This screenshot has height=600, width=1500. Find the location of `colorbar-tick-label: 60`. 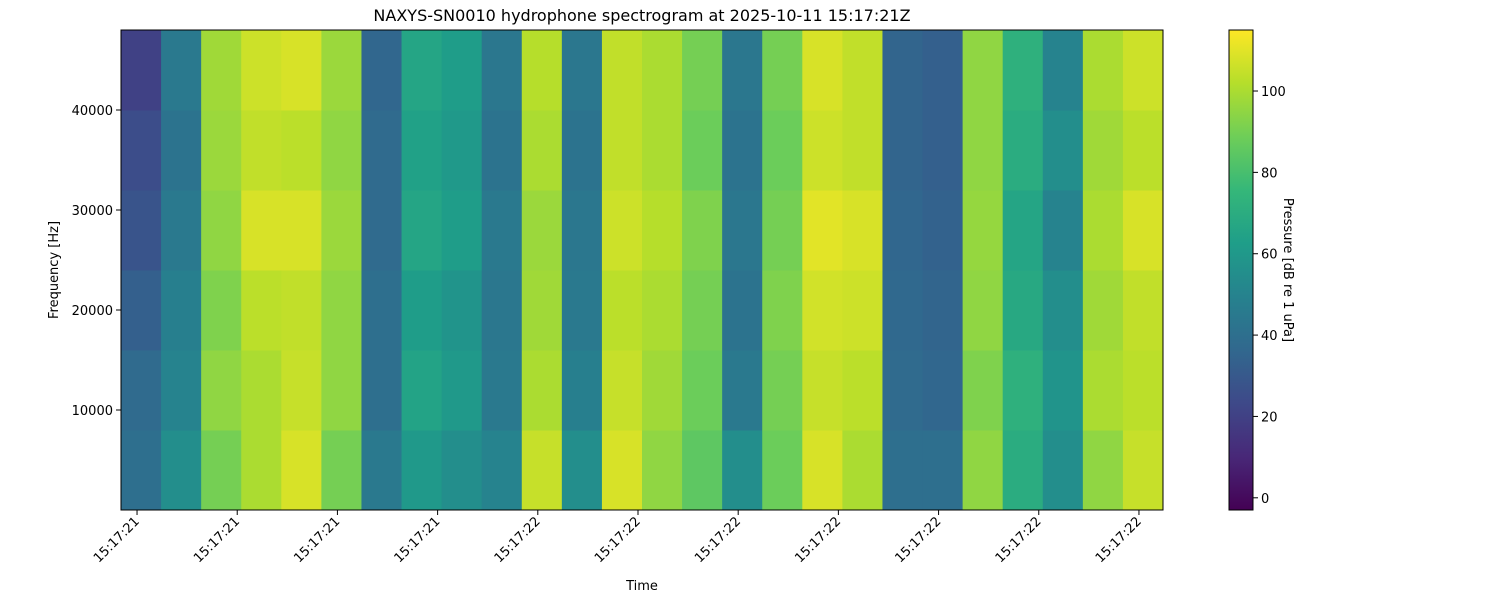

colorbar-tick-label: 60 is located at coordinates (1269, 255).